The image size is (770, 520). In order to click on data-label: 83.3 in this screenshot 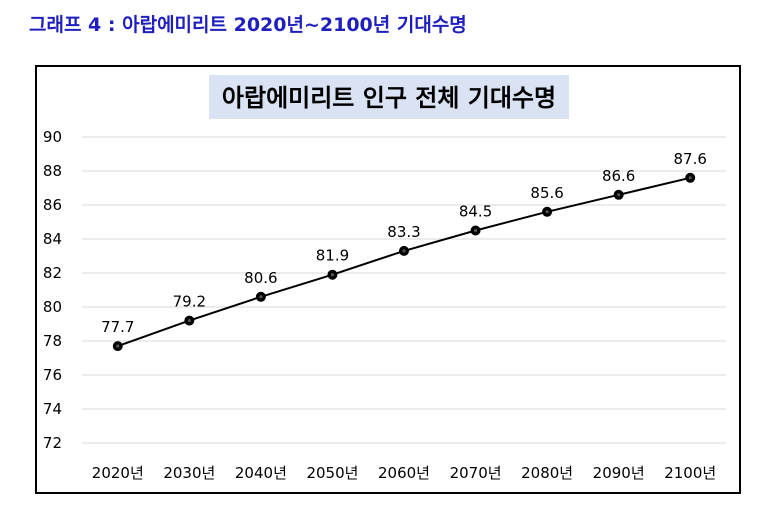, I will do `click(403, 232)`.